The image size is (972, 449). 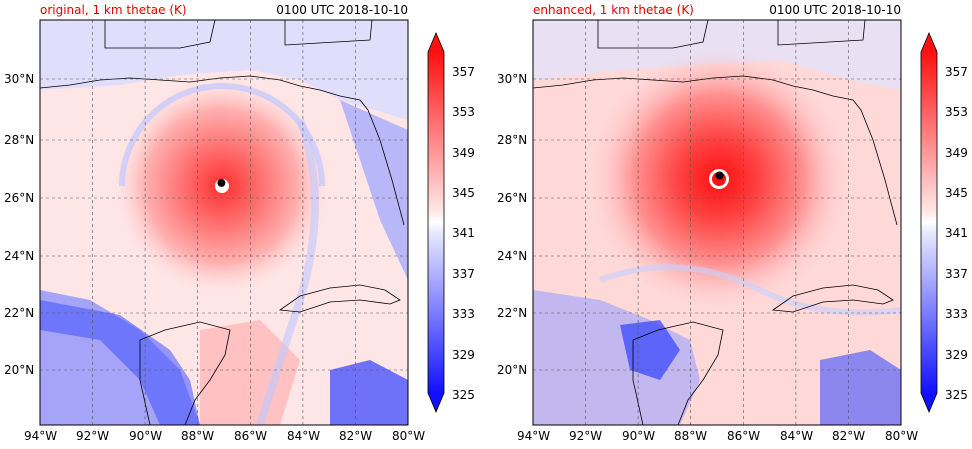 I want to click on panel-title-left-enhanced: enhanced, 1 km thetae (K), so click(x=613, y=10).